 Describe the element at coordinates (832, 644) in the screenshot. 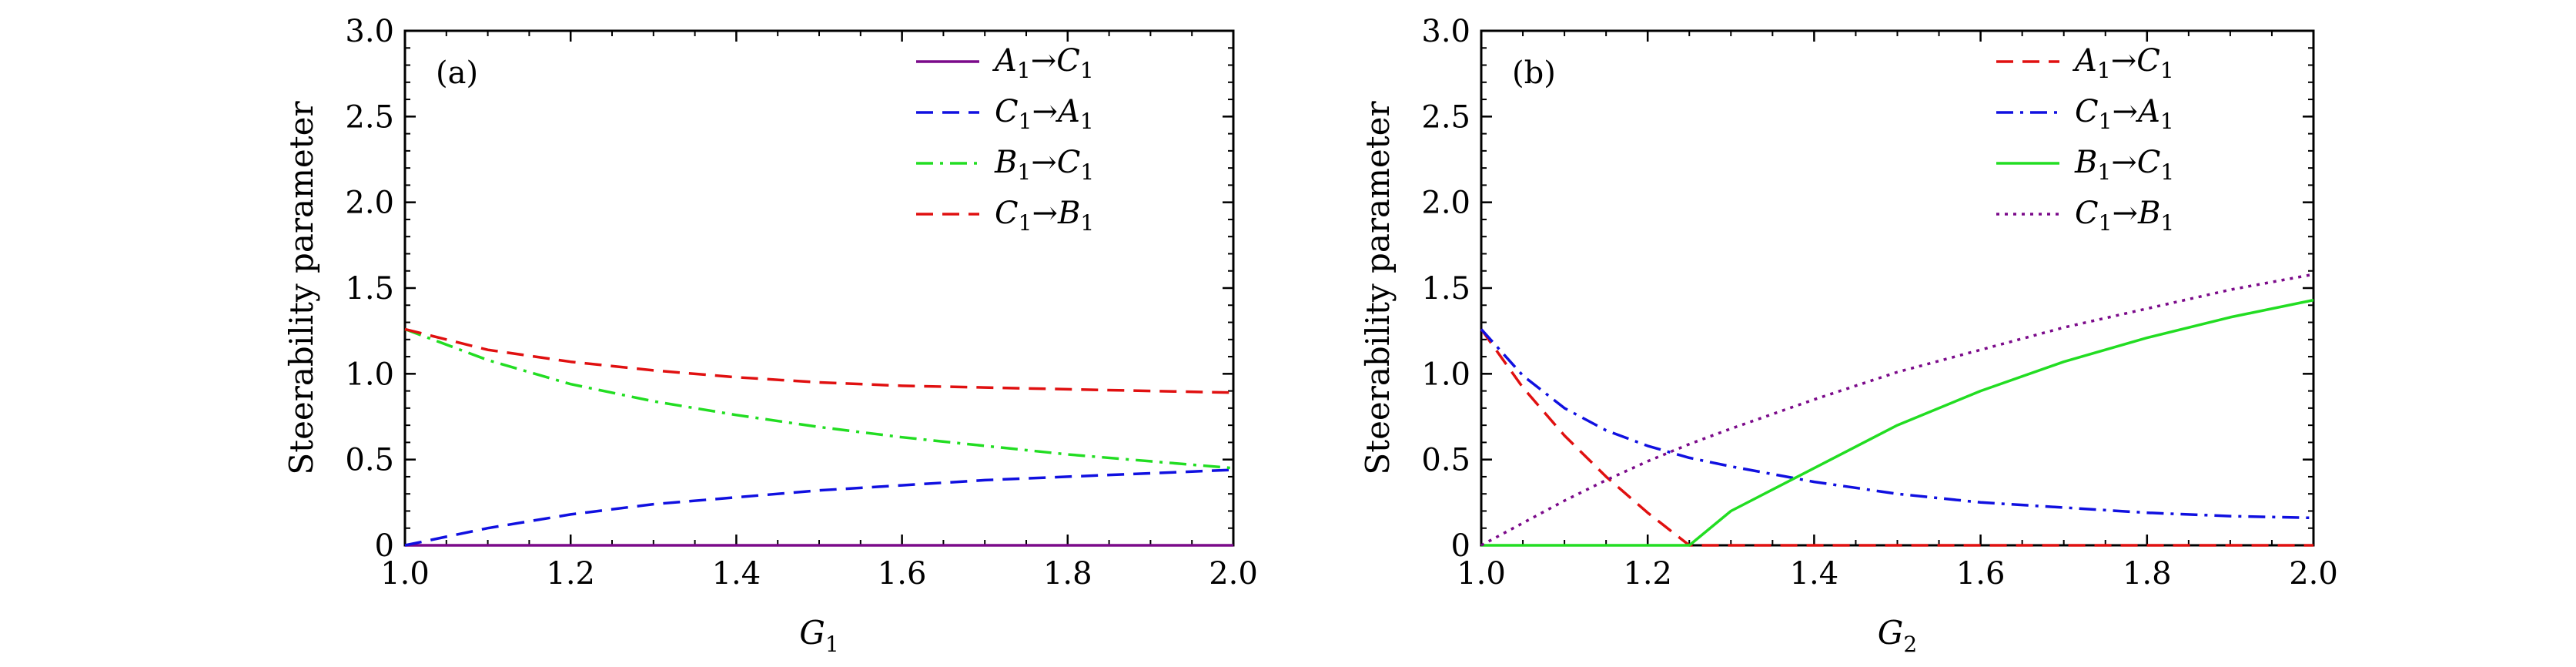

I see `x-axis-label-subscript: 1` at that location.